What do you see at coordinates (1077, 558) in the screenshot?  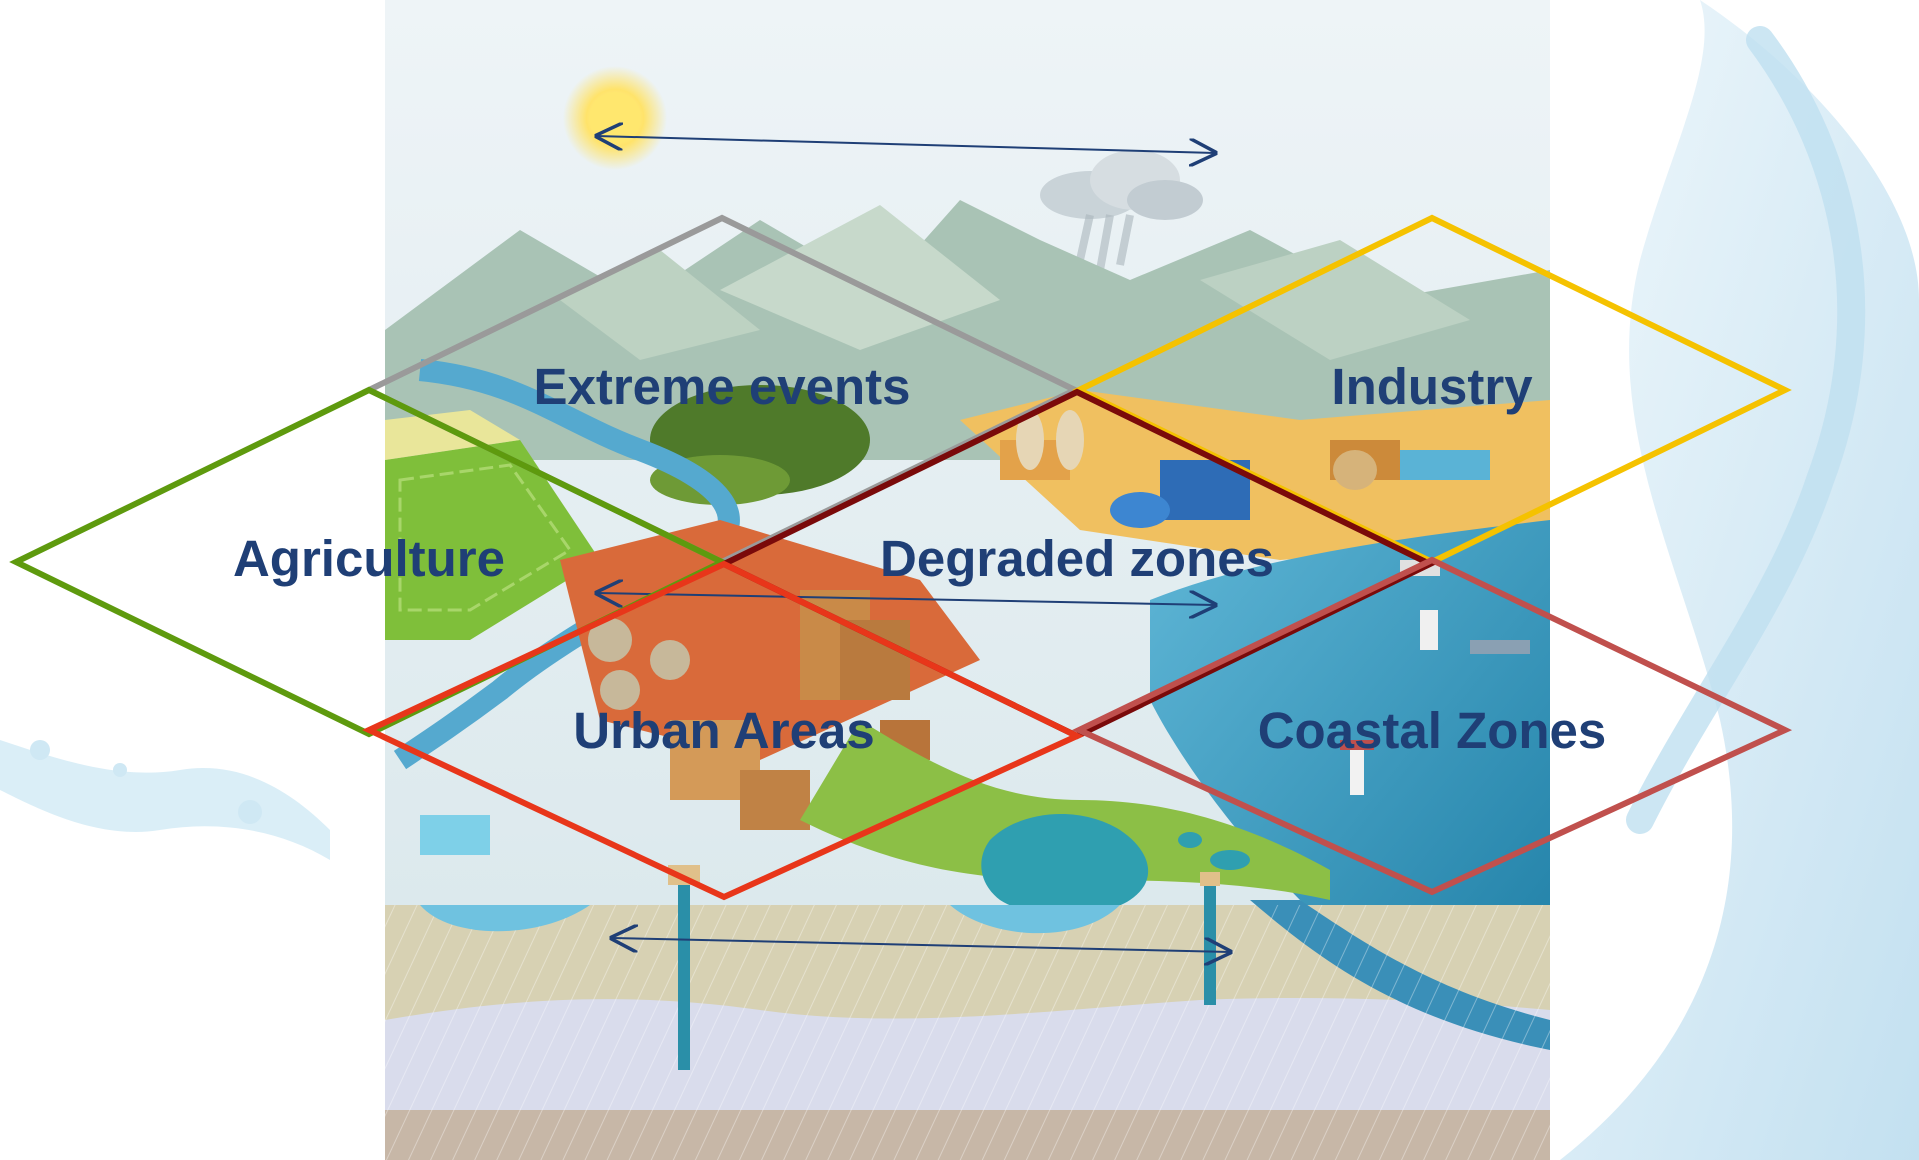 I see `zone-label-degraded-zones: Degraded zones` at bounding box center [1077, 558].